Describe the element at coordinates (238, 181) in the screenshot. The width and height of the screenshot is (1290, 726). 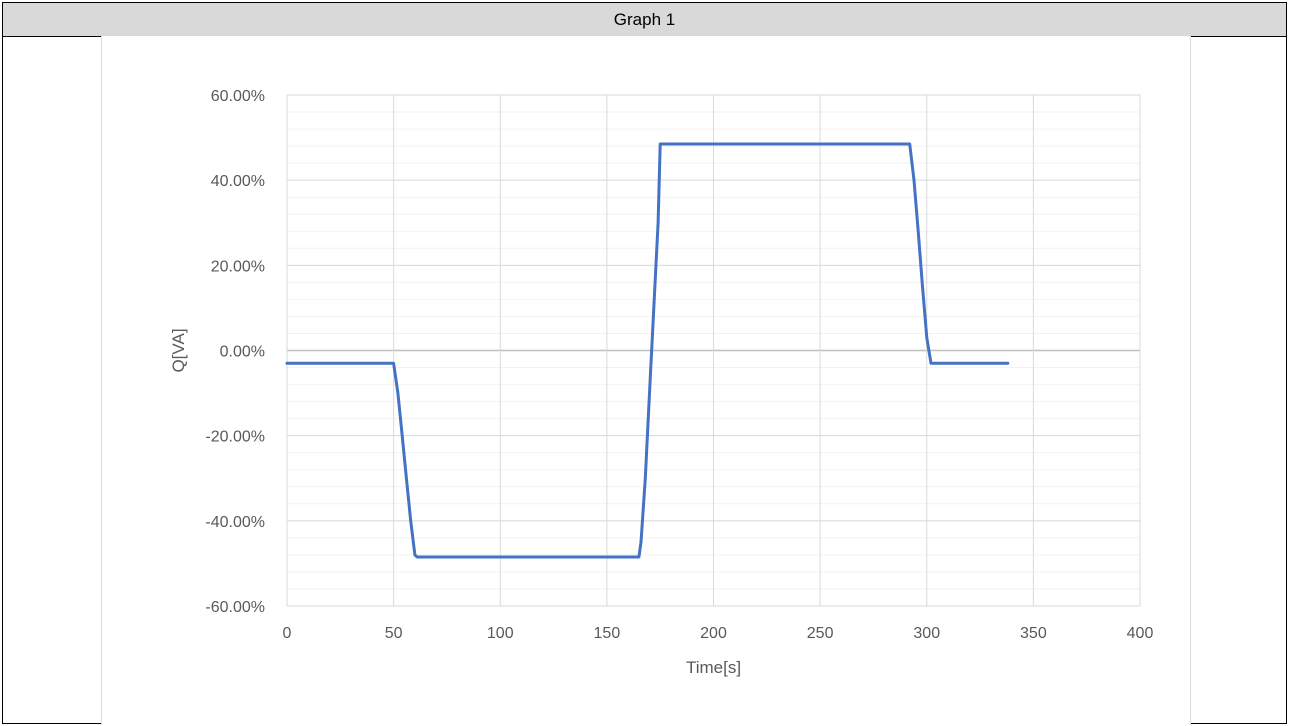
I see `y-tick-label: 40.00%` at that location.